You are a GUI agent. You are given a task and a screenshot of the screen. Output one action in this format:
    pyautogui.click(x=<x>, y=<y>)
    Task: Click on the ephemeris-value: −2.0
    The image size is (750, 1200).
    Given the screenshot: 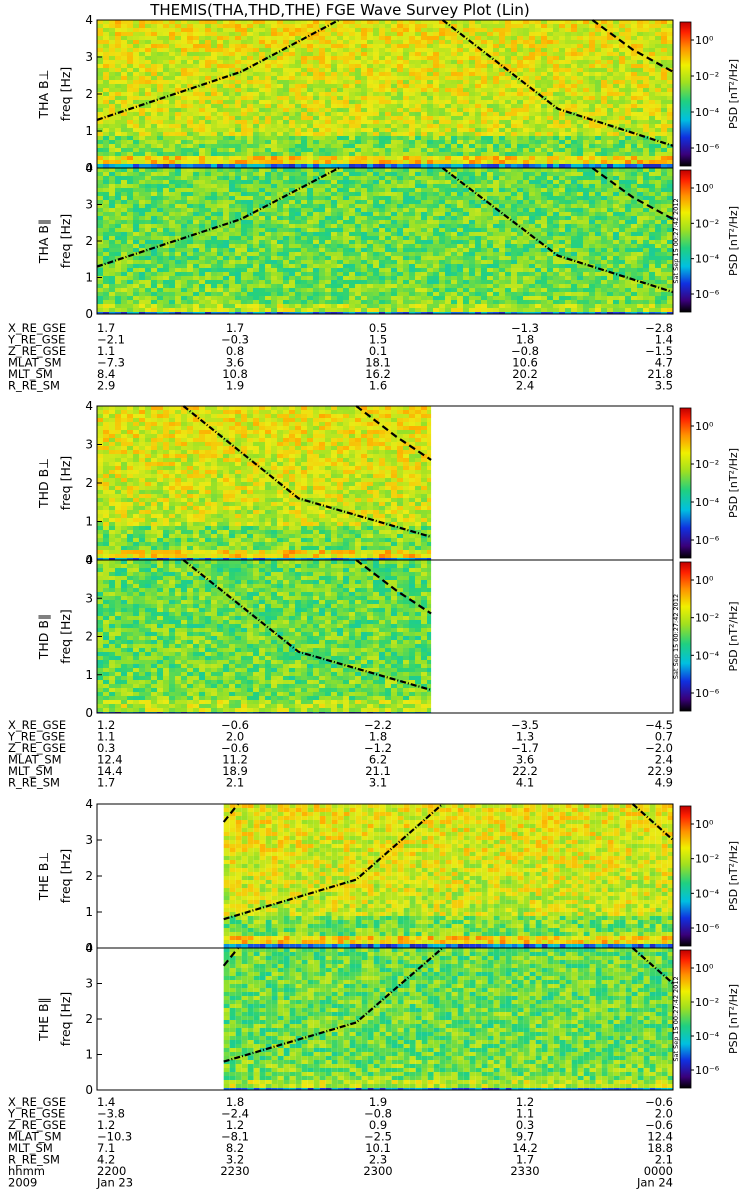 What is the action you would take?
    pyautogui.click(x=659, y=748)
    